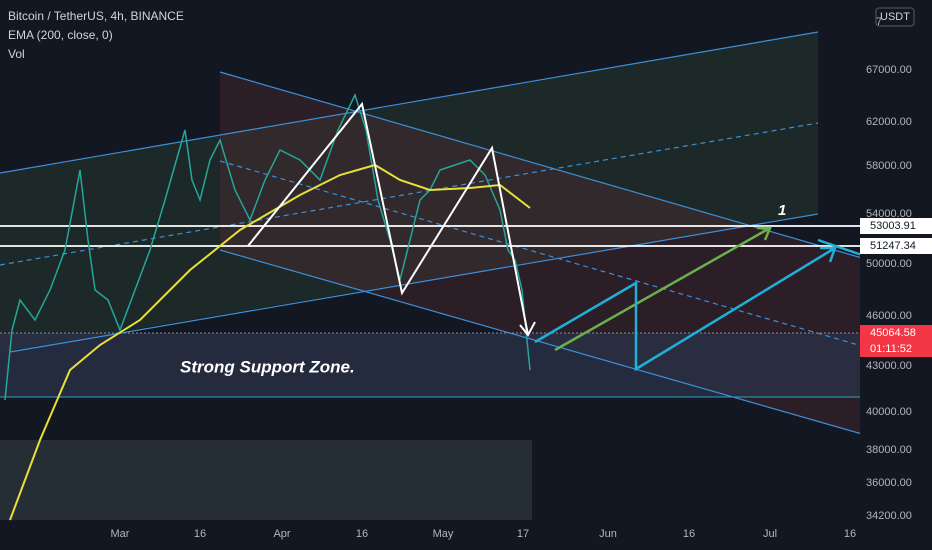  I want to click on currency: USDT, so click(895, 17).